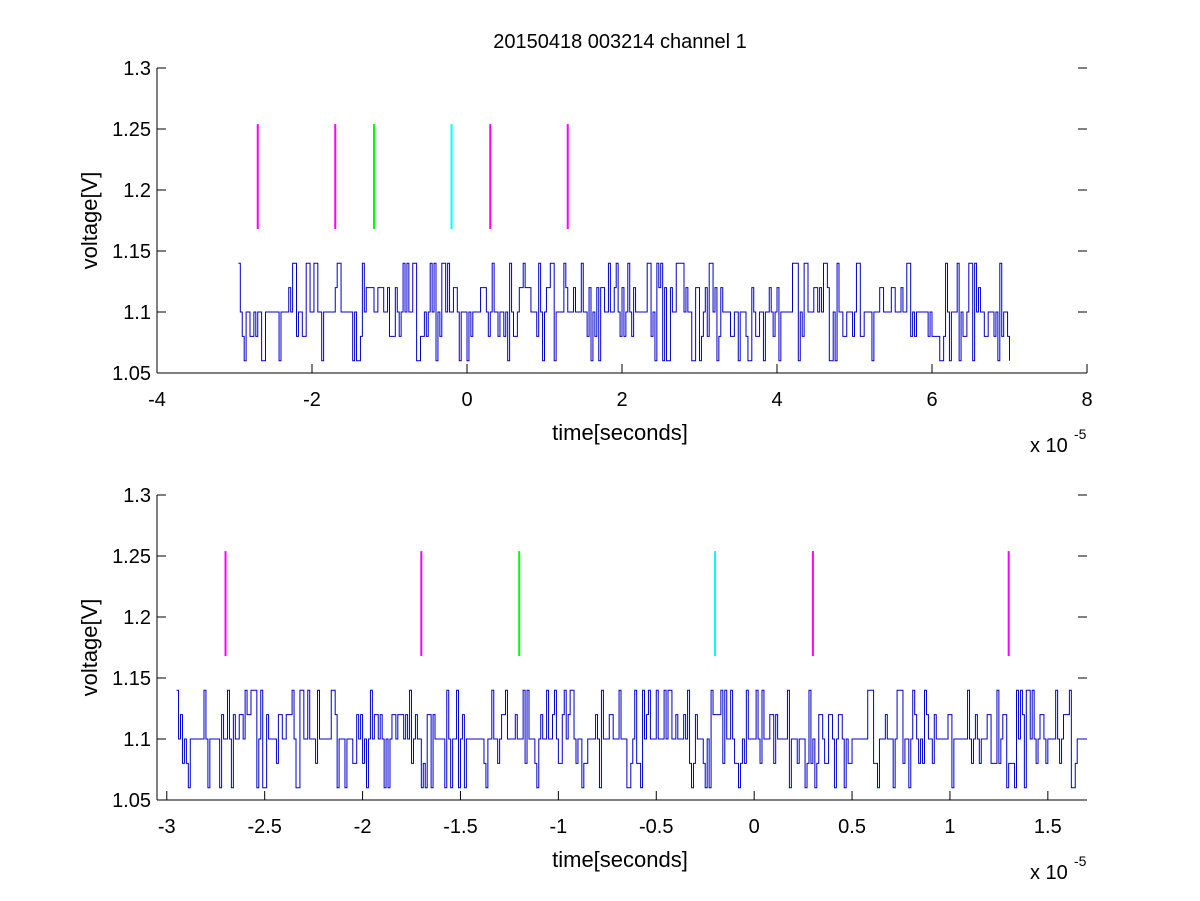 The height and width of the screenshot is (901, 1200). What do you see at coordinates (656, 827) in the screenshot?
I see `x-tick-label: -0.5` at bounding box center [656, 827].